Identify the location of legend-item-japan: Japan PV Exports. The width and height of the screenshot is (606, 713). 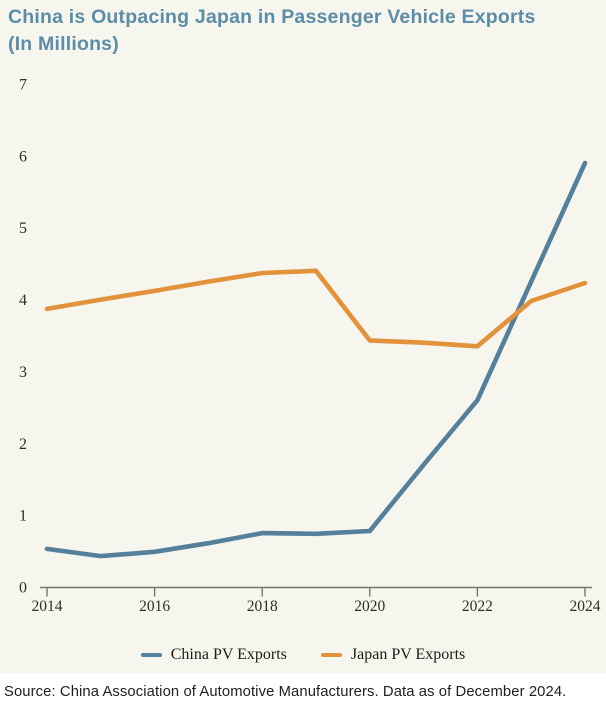
(393, 655).